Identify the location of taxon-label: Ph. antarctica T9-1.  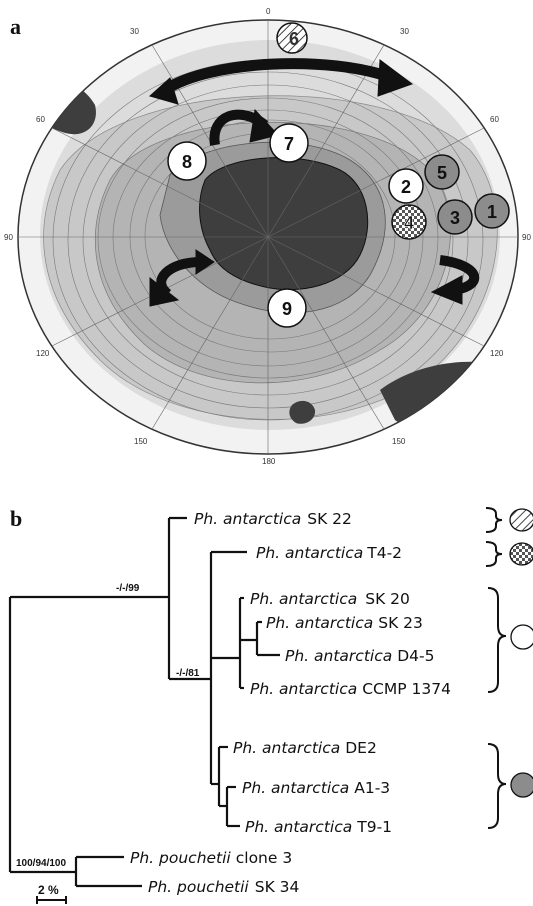
(318, 827).